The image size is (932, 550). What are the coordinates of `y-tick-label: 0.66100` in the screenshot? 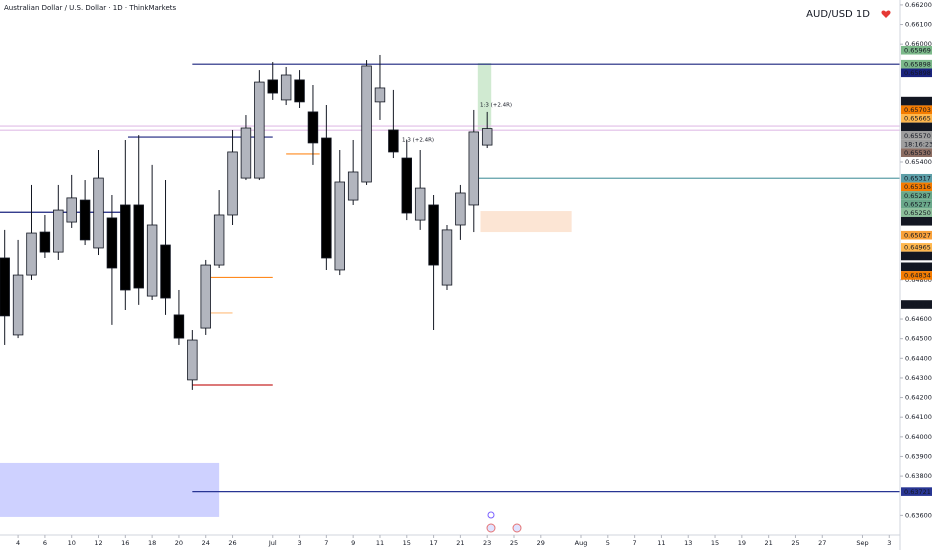 It's located at (918, 25).